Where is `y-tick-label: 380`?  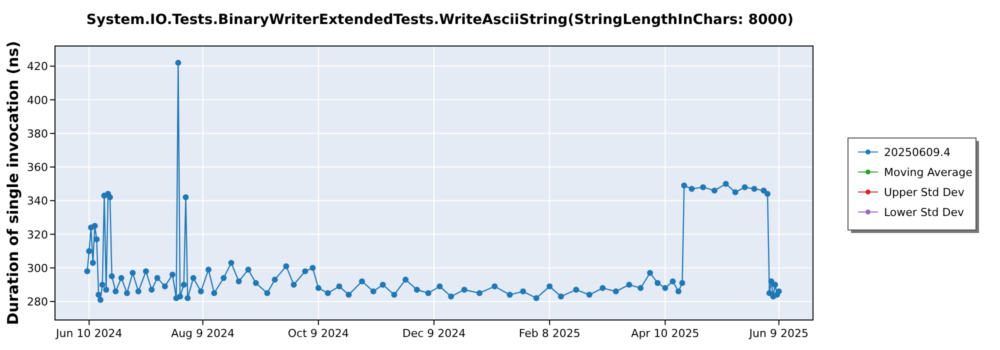
y-tick-label: 380 is located at coordinates (37, 133).